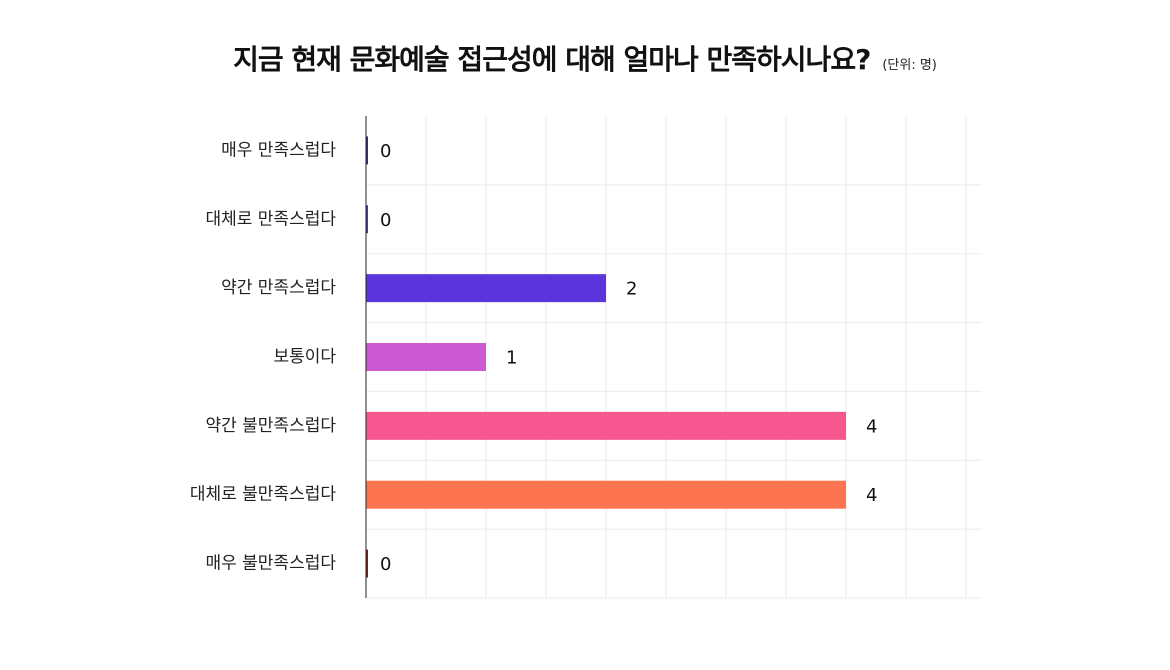  Describe the element at coordinates (631, 289) in the screenshot. I see `value-label: 2` at that location.